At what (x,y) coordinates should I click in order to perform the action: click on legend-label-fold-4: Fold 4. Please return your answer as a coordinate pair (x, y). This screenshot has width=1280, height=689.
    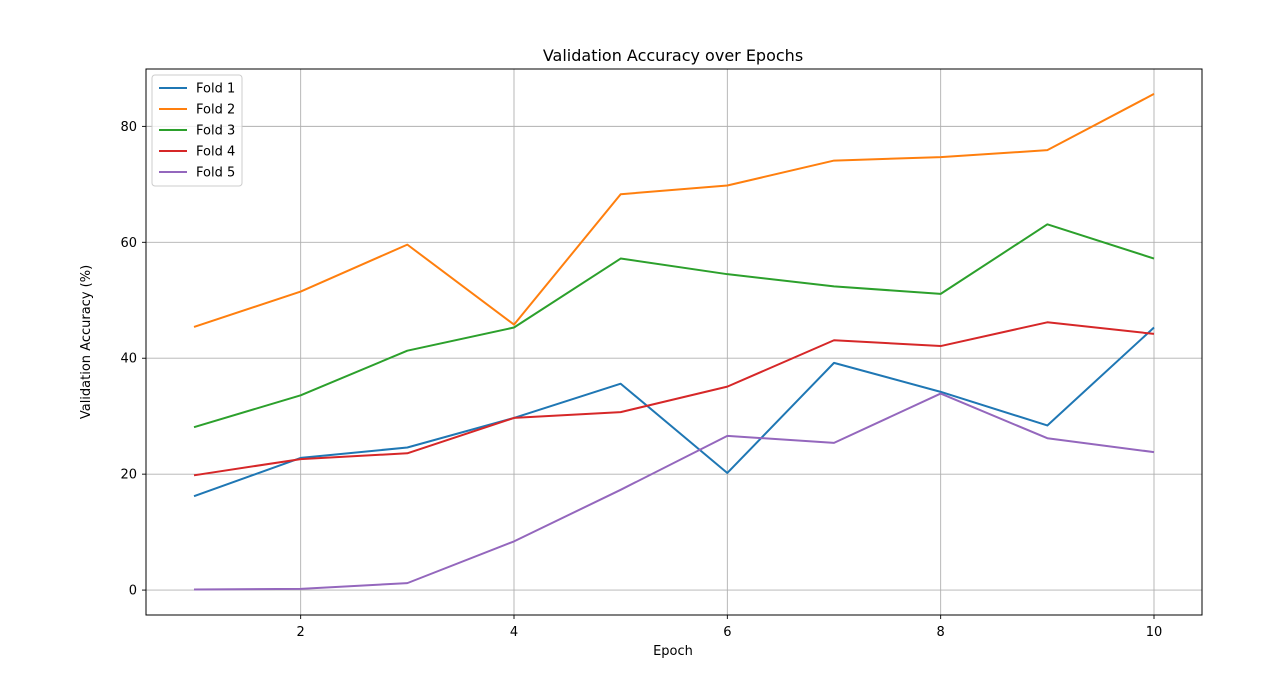
    Looking at the image, I should click on (215, 152).